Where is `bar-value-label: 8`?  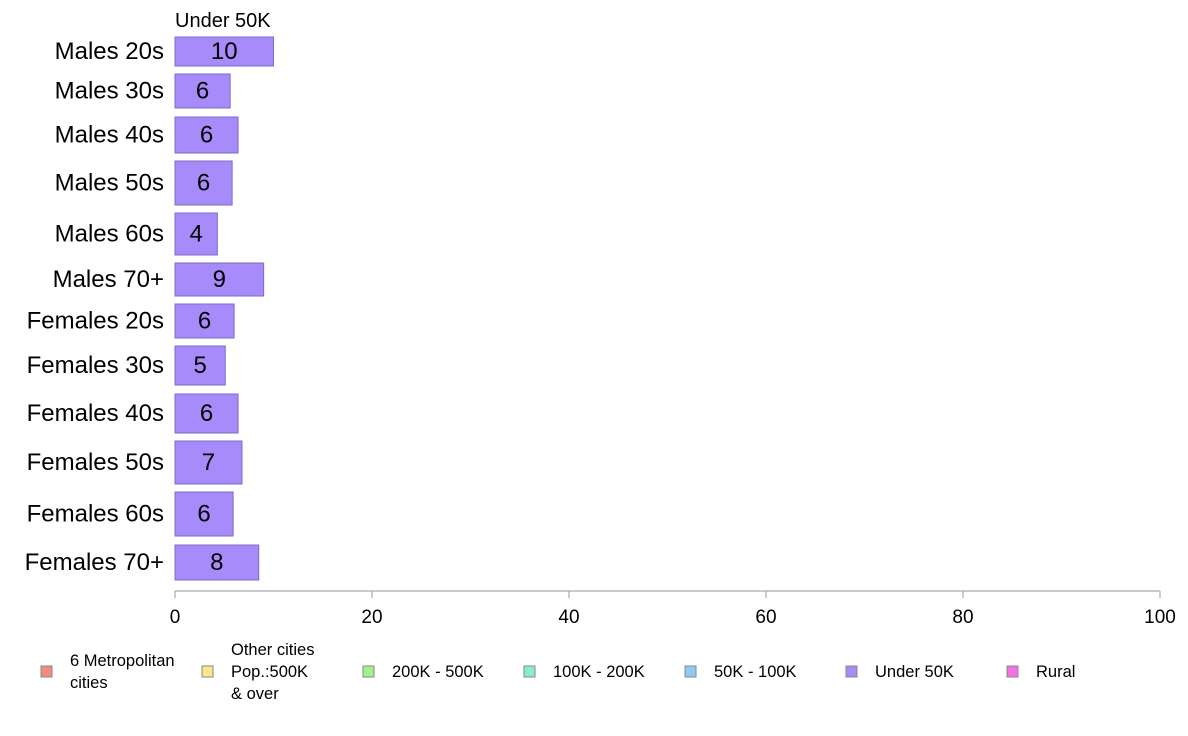
bar-value-label: 8 is located at coordinates (216, 562).